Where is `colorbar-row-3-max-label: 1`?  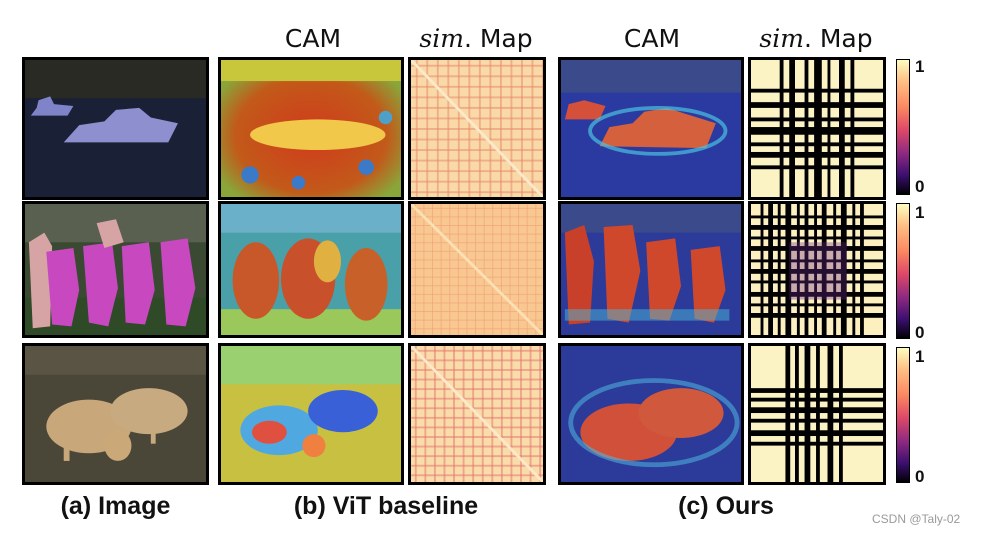 colorbar-row-3-max-label: 1 is located at coordinates (920, 356).